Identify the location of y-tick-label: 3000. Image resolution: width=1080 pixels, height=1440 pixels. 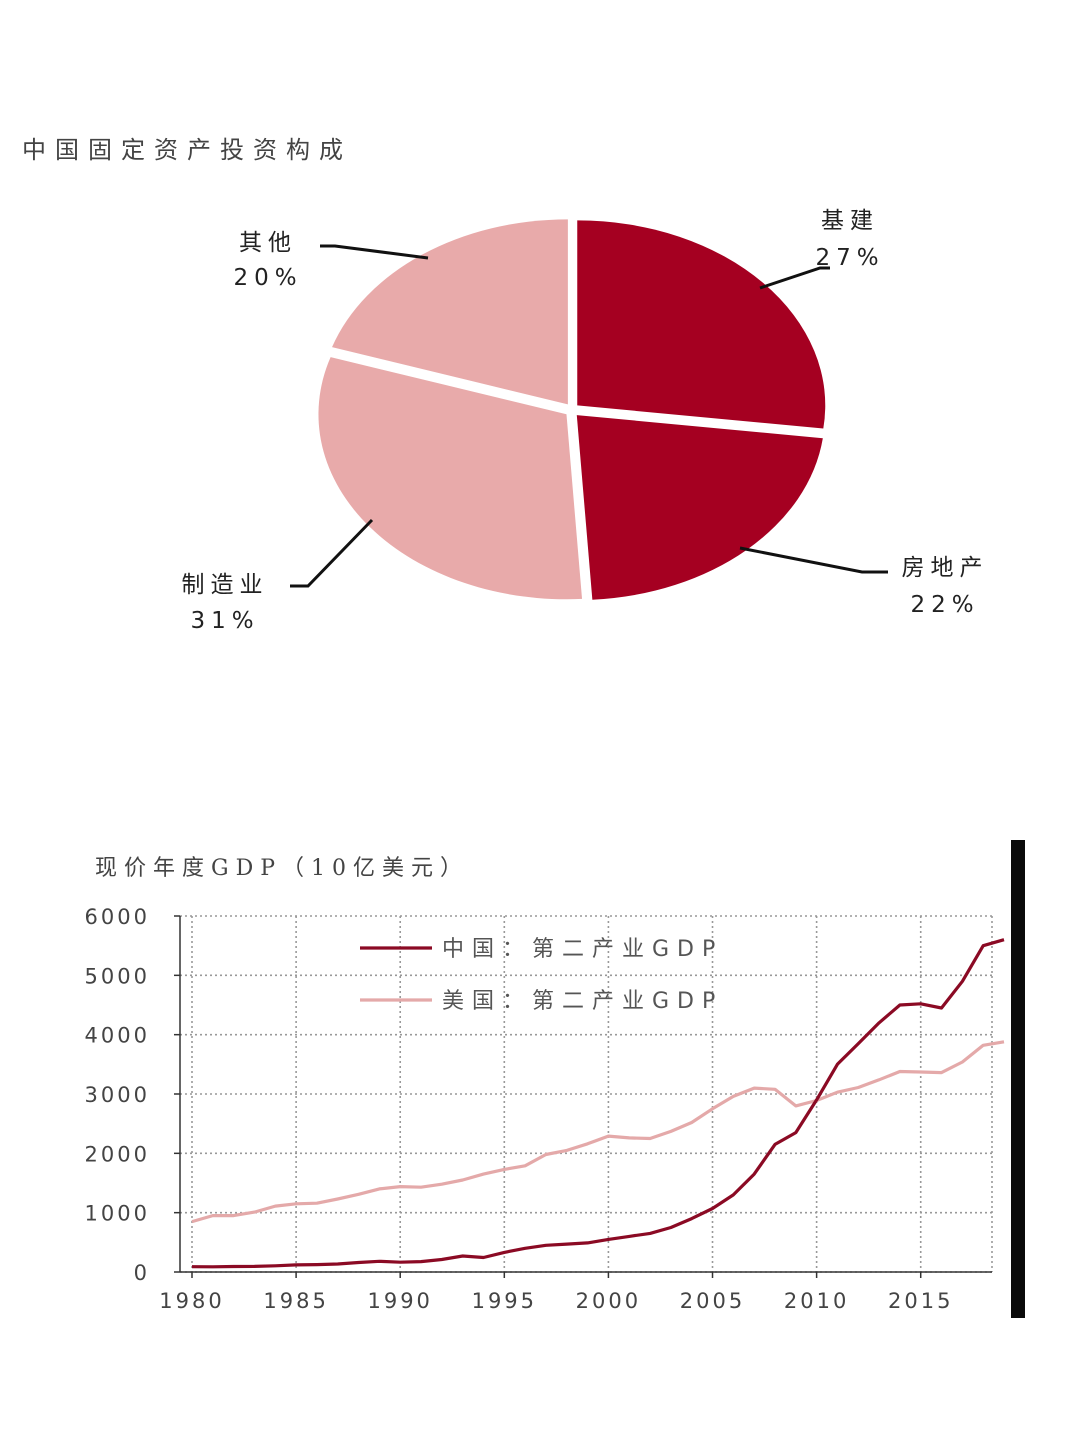
(117, 1095).